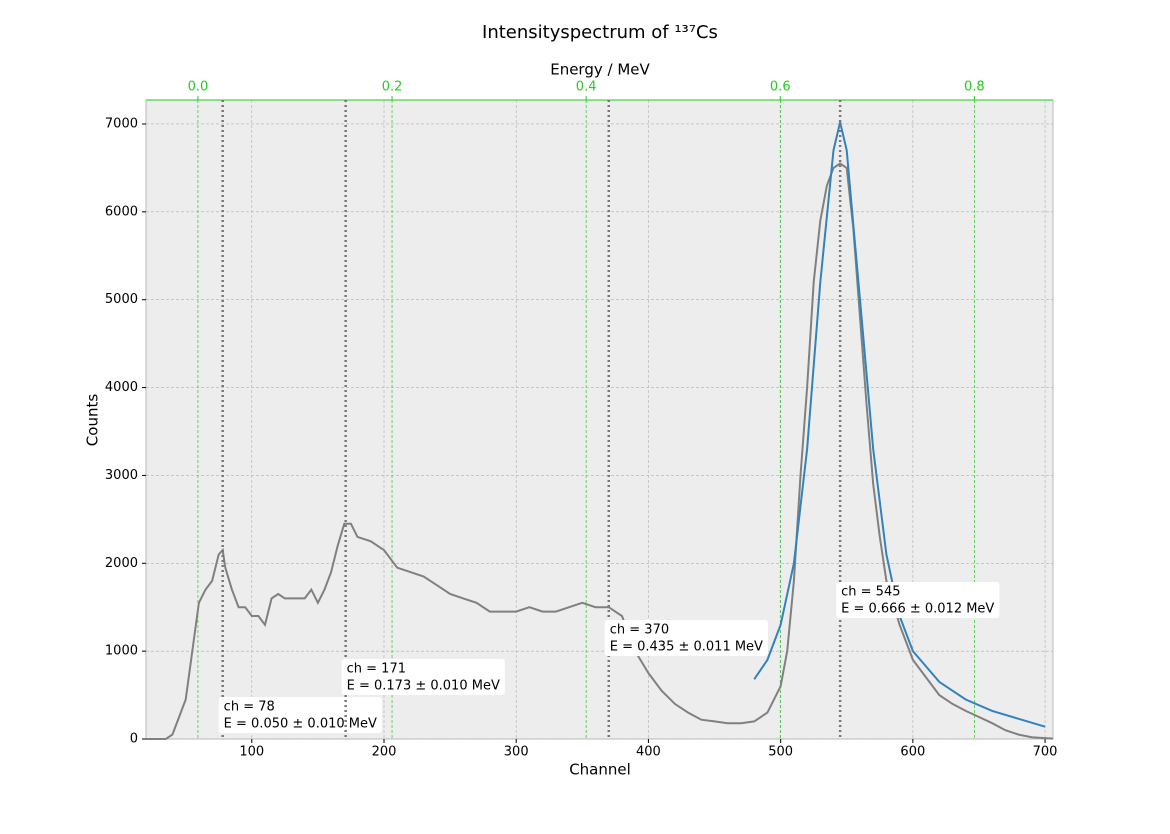  Describe the element at coordinates (780, 752) in the screenshot. I see `x-tick-label: 500` at that location.